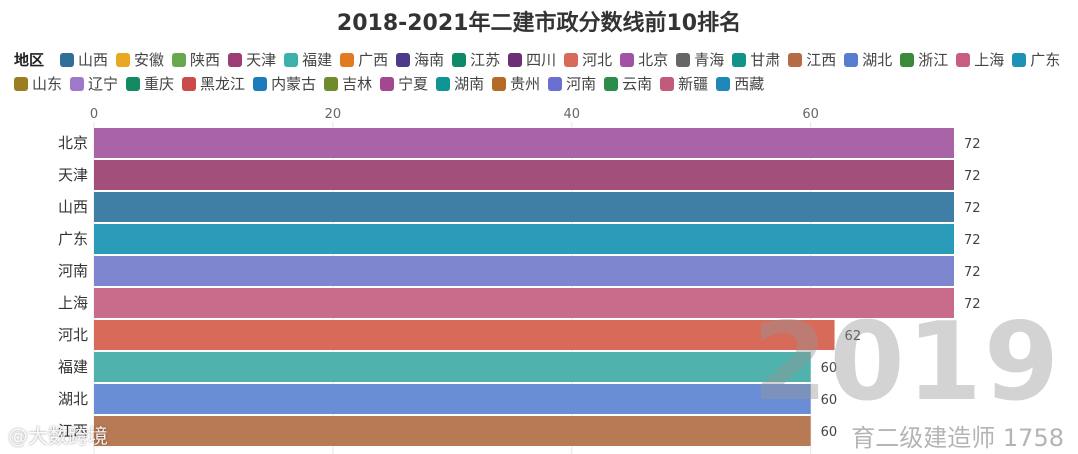 The image size is (1078, 454). What do you see at coordinates (485, 60) in the screenshot?
I see `legend-label: 江苏` at bounding box center [485, 60].